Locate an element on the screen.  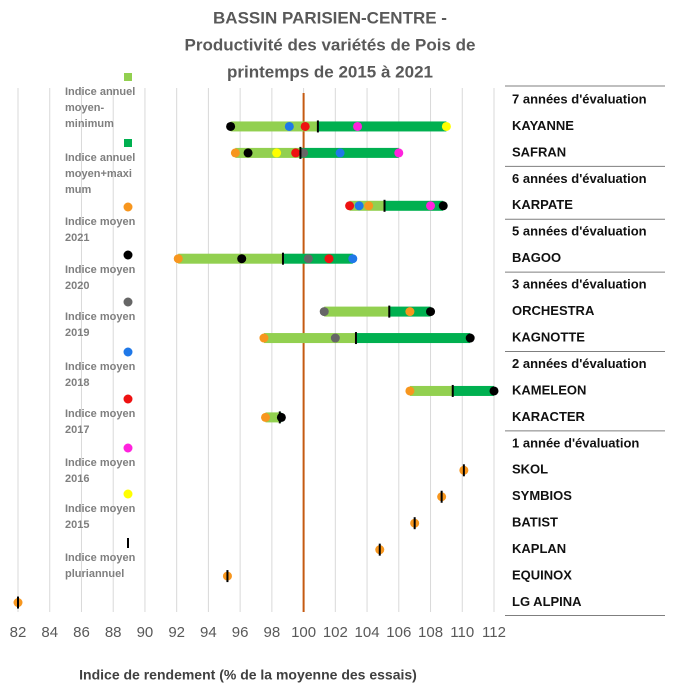
chart-title: Productivité des variétés de Pois de is located at coordinates (329, 44).